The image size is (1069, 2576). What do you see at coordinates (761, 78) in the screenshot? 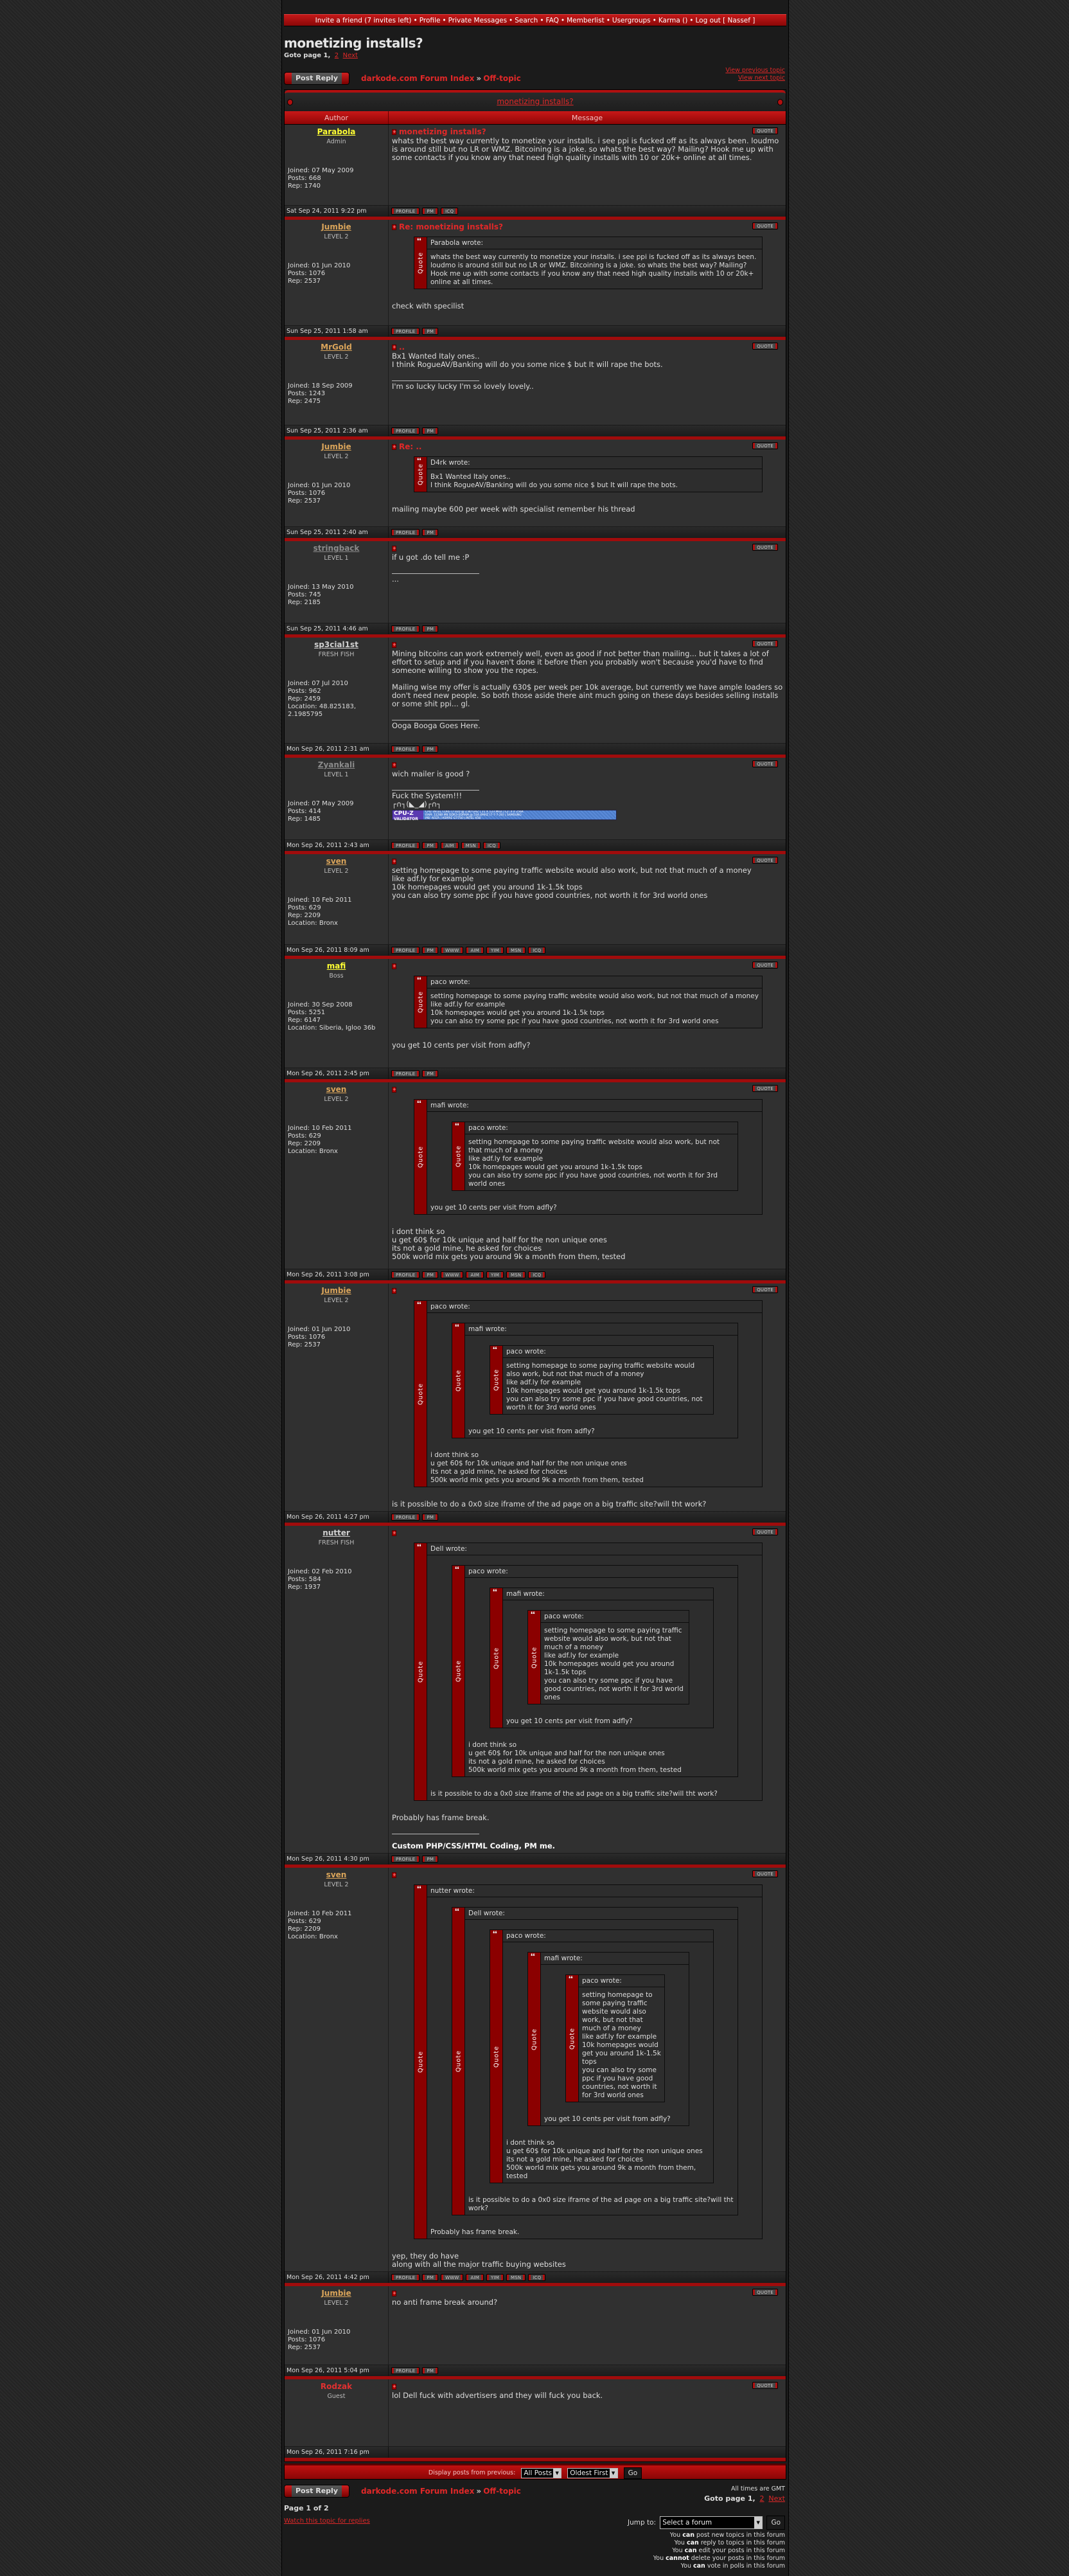
I see `view-next-topic-link: View next topic` at bounding box center [761, 78].